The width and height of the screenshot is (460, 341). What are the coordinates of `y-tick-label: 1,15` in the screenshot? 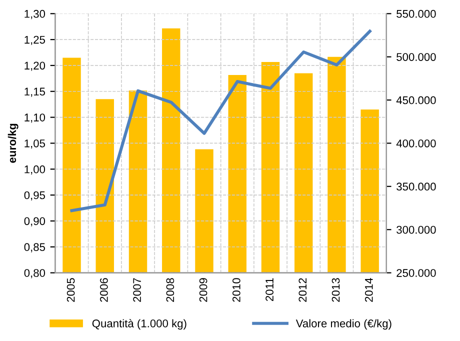 It's located at (35, 92).